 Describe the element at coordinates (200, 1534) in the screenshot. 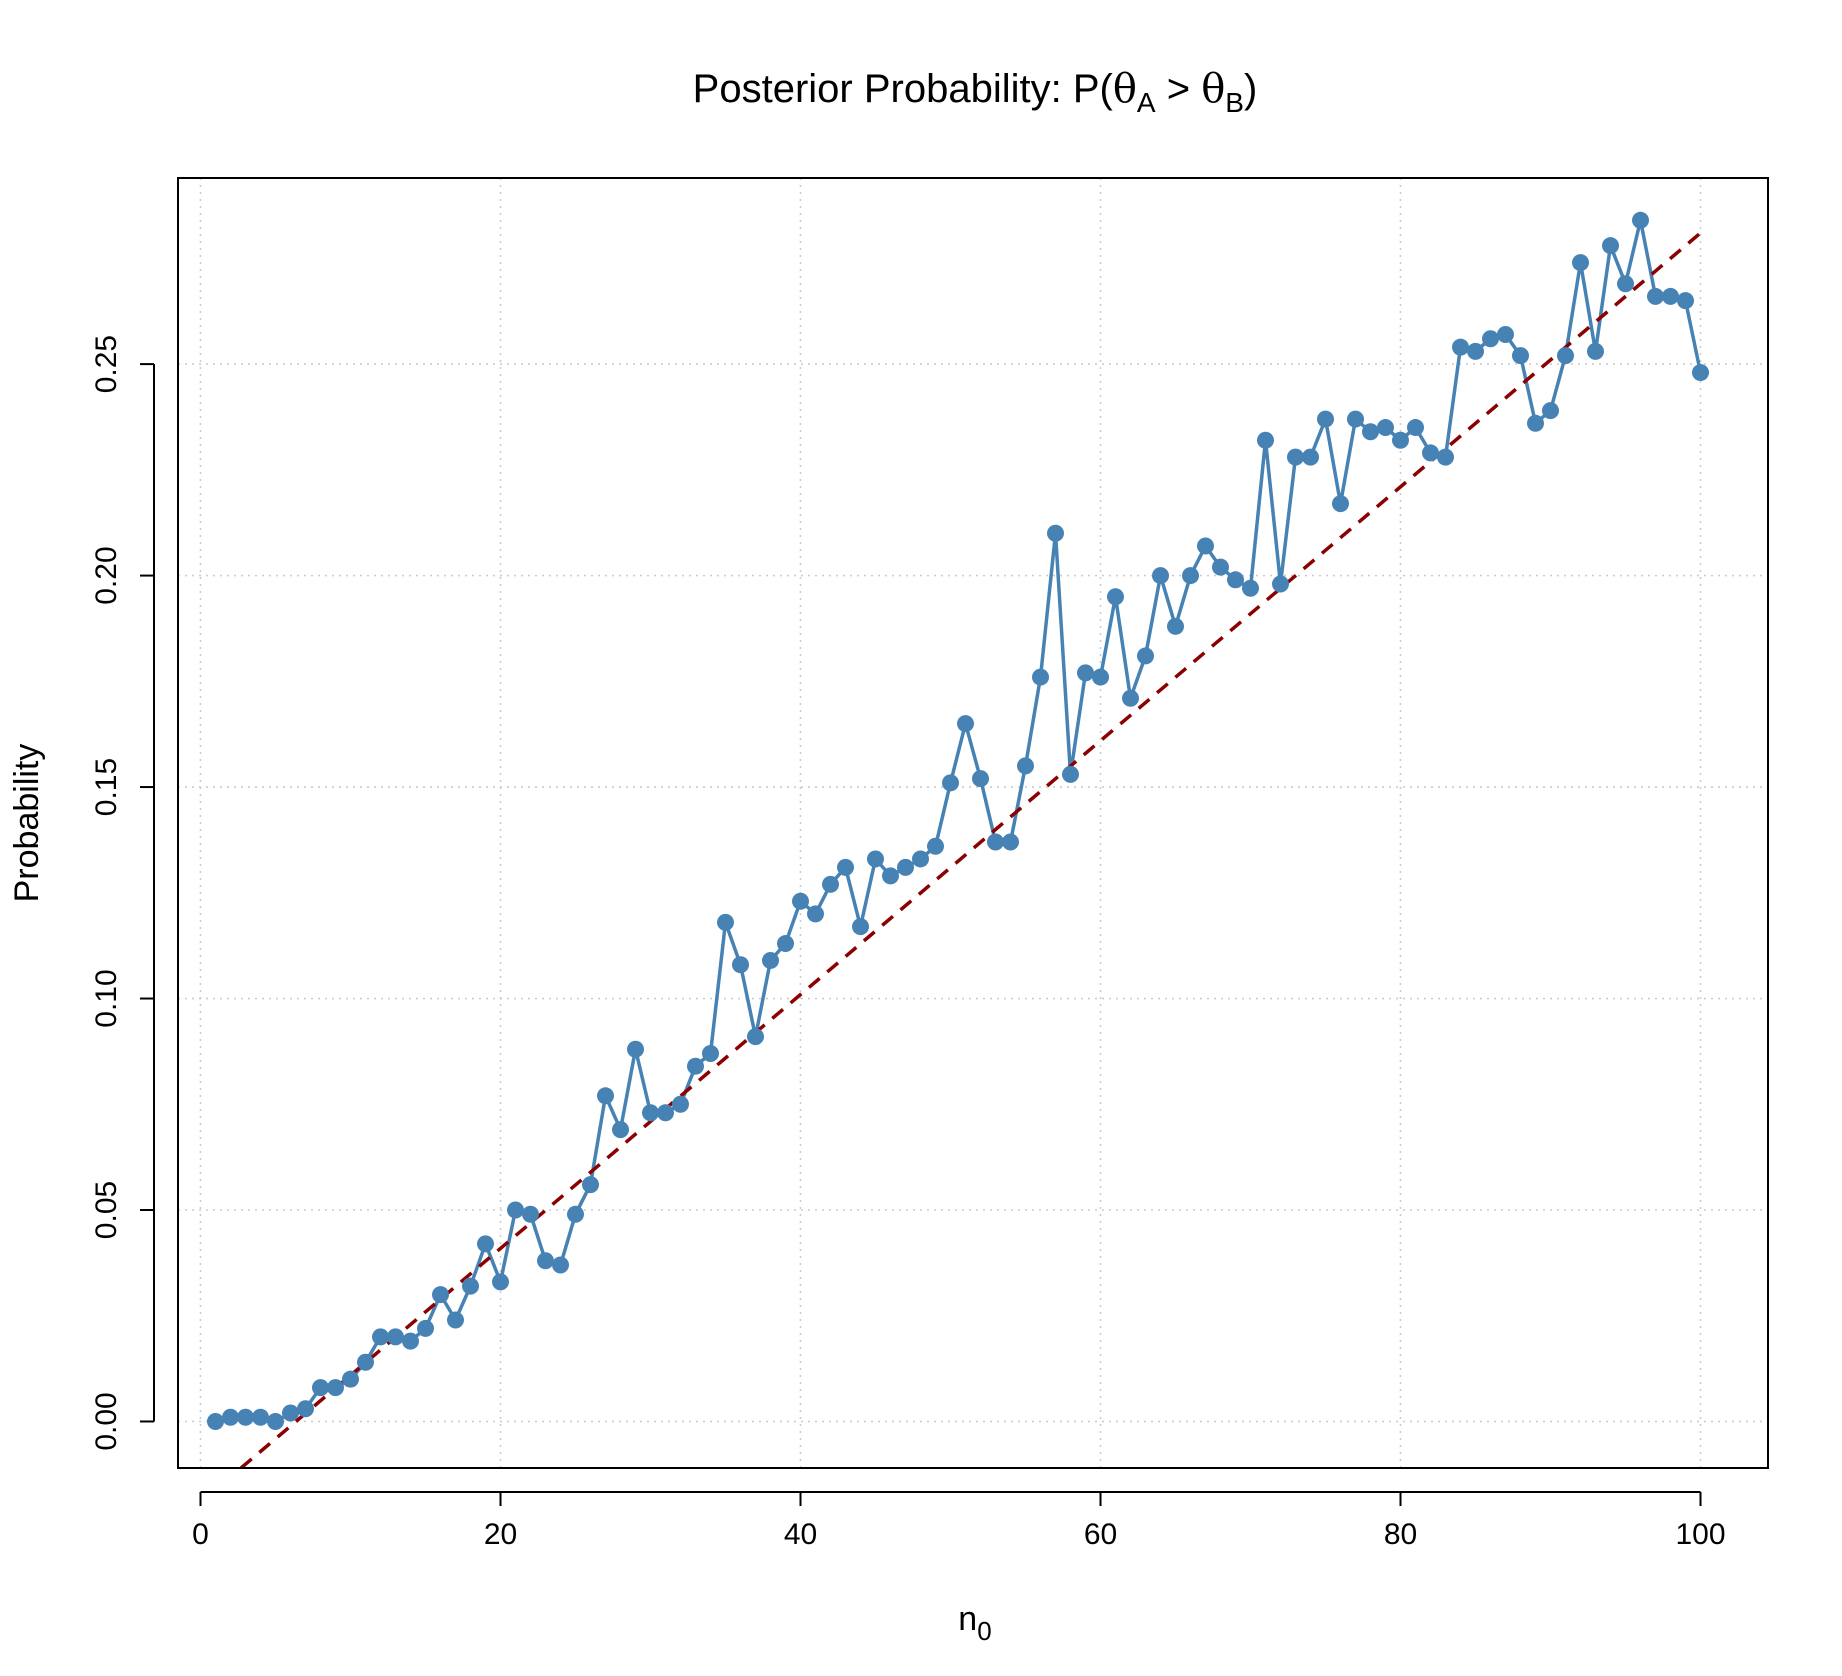

I see `x-tick-label-0: 0` at that location.